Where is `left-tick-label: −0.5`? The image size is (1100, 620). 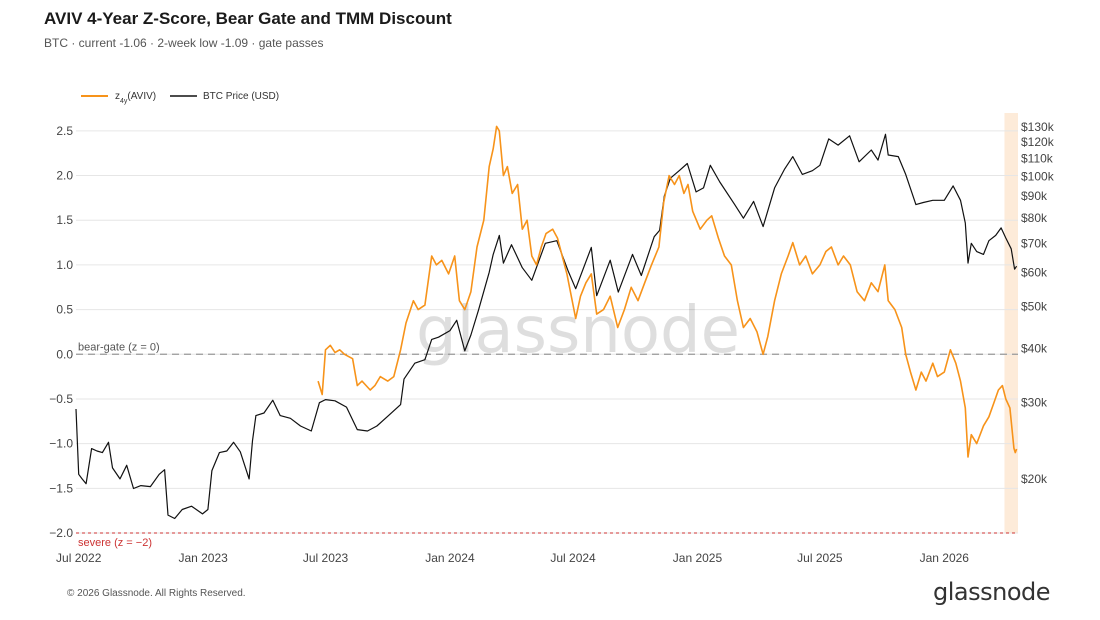 left-tick-label: −0.5 is located at coordinates (61, 399).